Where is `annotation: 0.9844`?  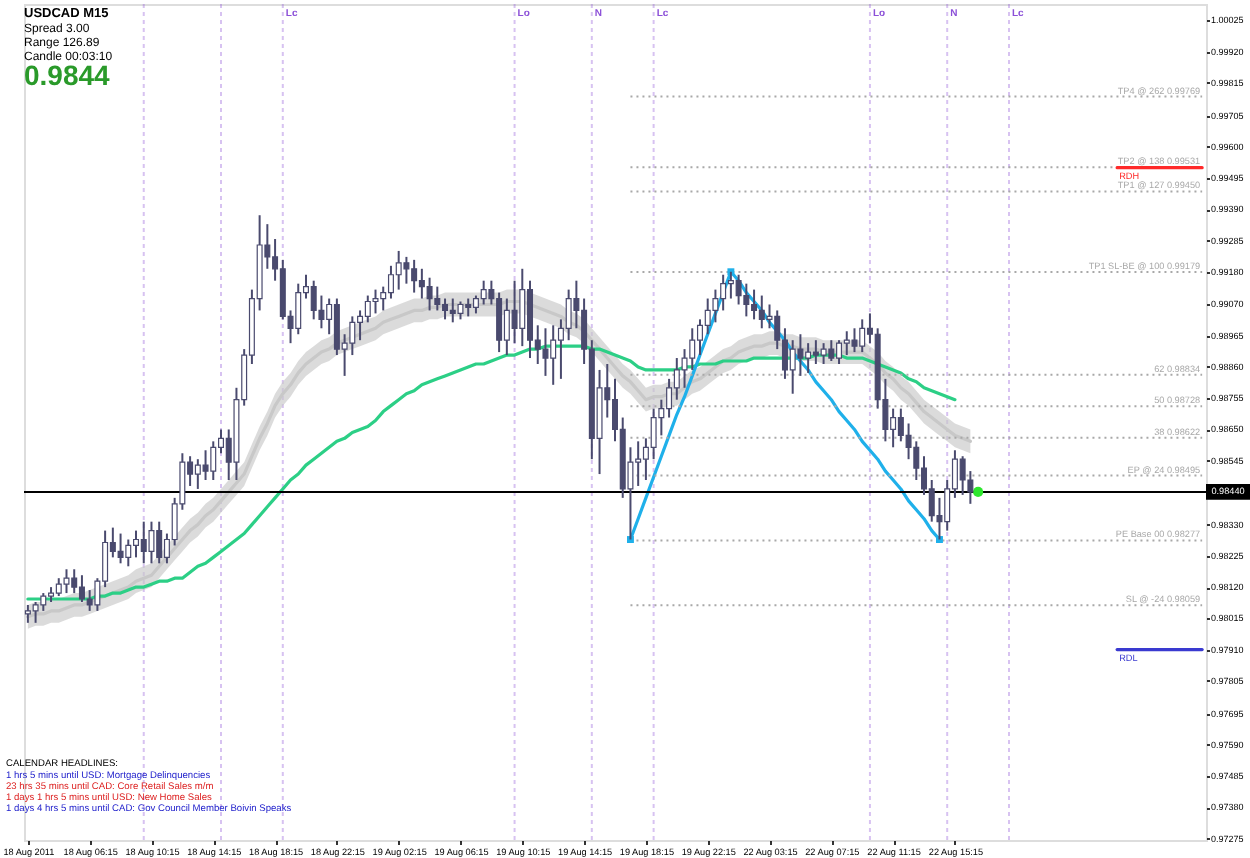
annotation: 0.9844 is located at coordinates (67, 75).